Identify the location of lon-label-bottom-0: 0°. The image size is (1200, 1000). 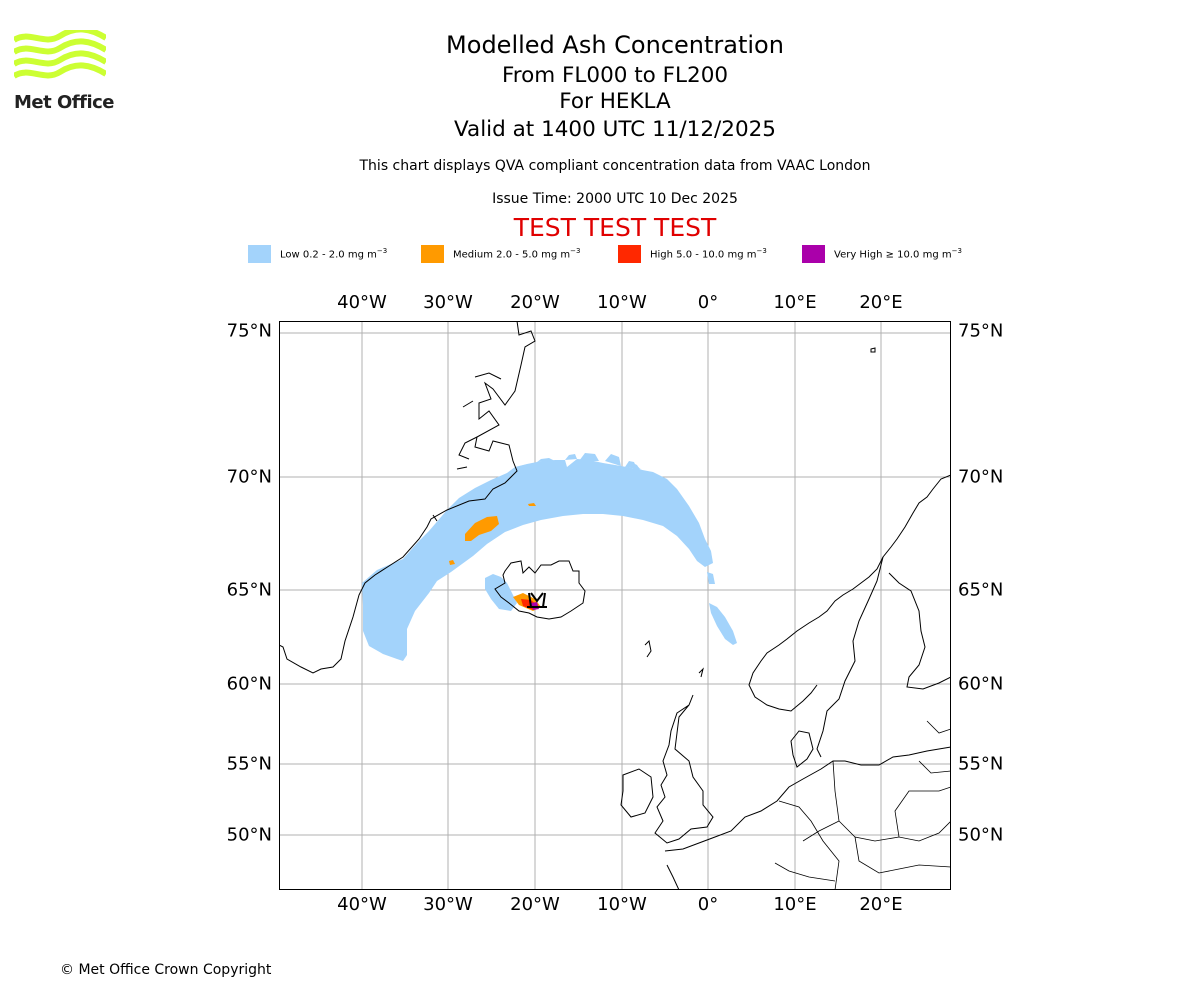
(708, 904).